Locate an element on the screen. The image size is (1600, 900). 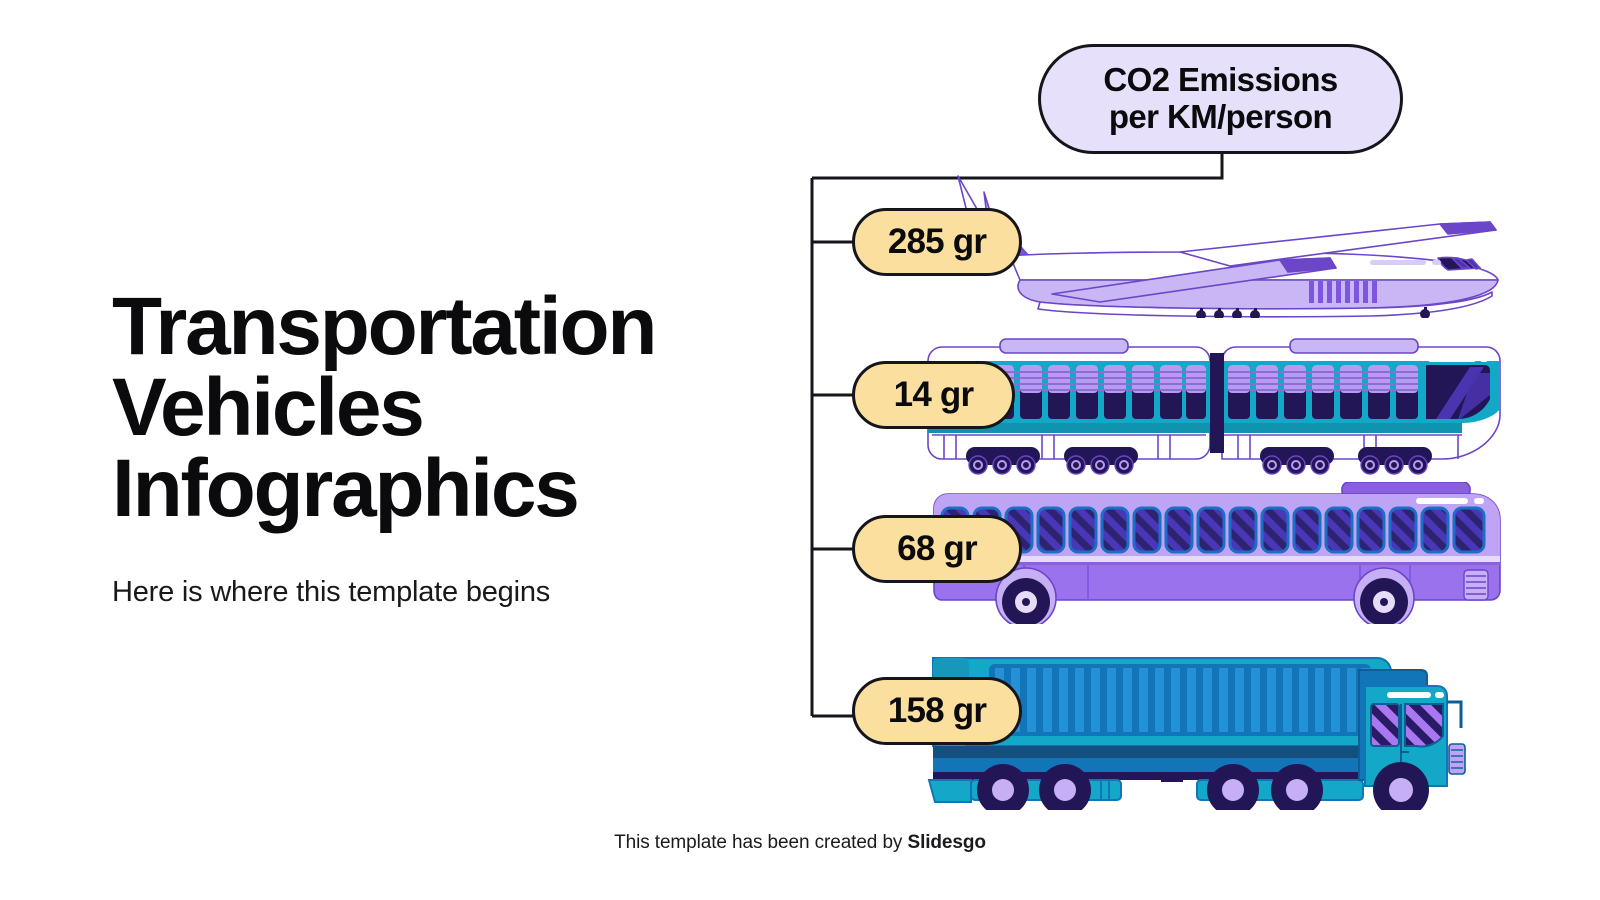
footer-brand: Slidesgo is located at coordinates (946, 842).